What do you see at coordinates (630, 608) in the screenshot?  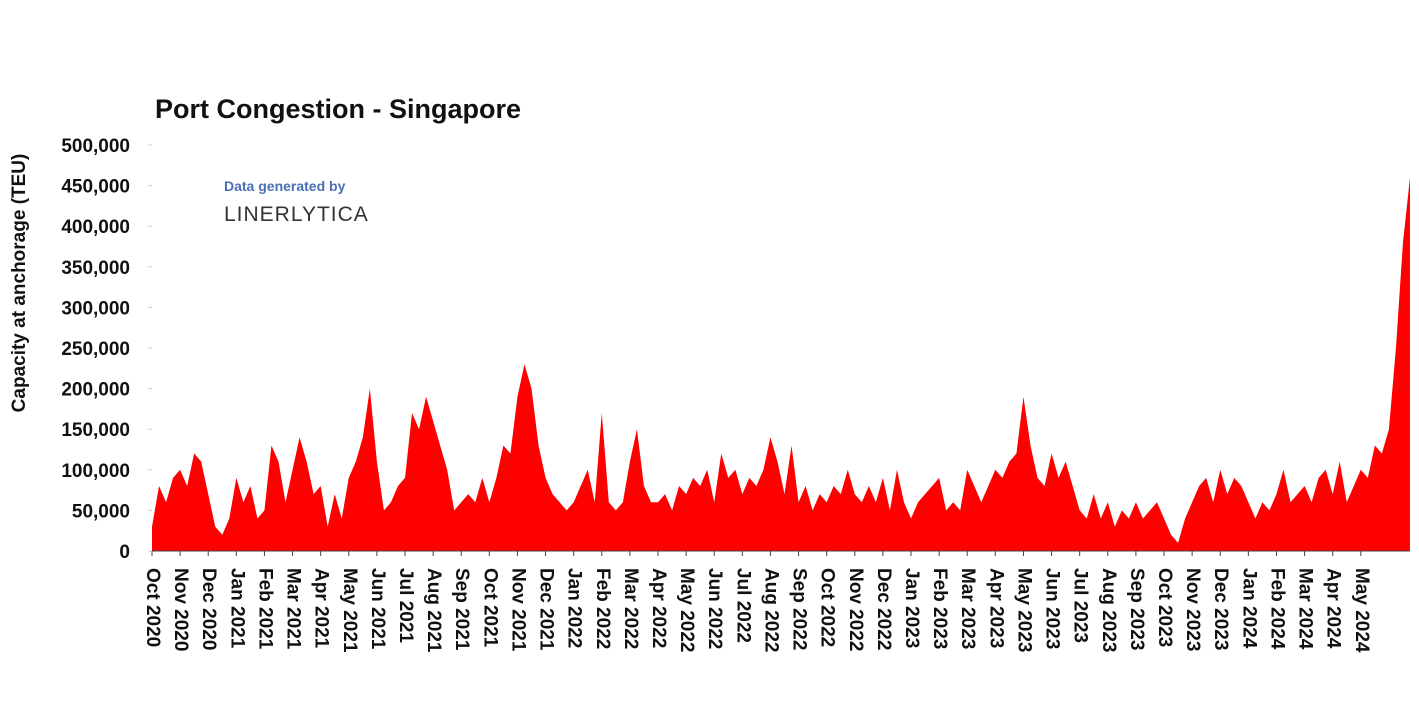 I see `x-tick-label: Mar 2022` at bounding box center [630, 608].